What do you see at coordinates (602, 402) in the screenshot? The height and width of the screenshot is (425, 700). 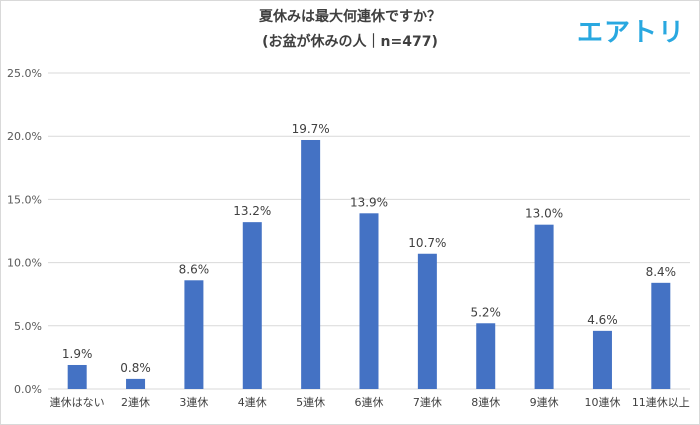 I see `x-tick-label: 10連休` at bounding box center [602, 402].